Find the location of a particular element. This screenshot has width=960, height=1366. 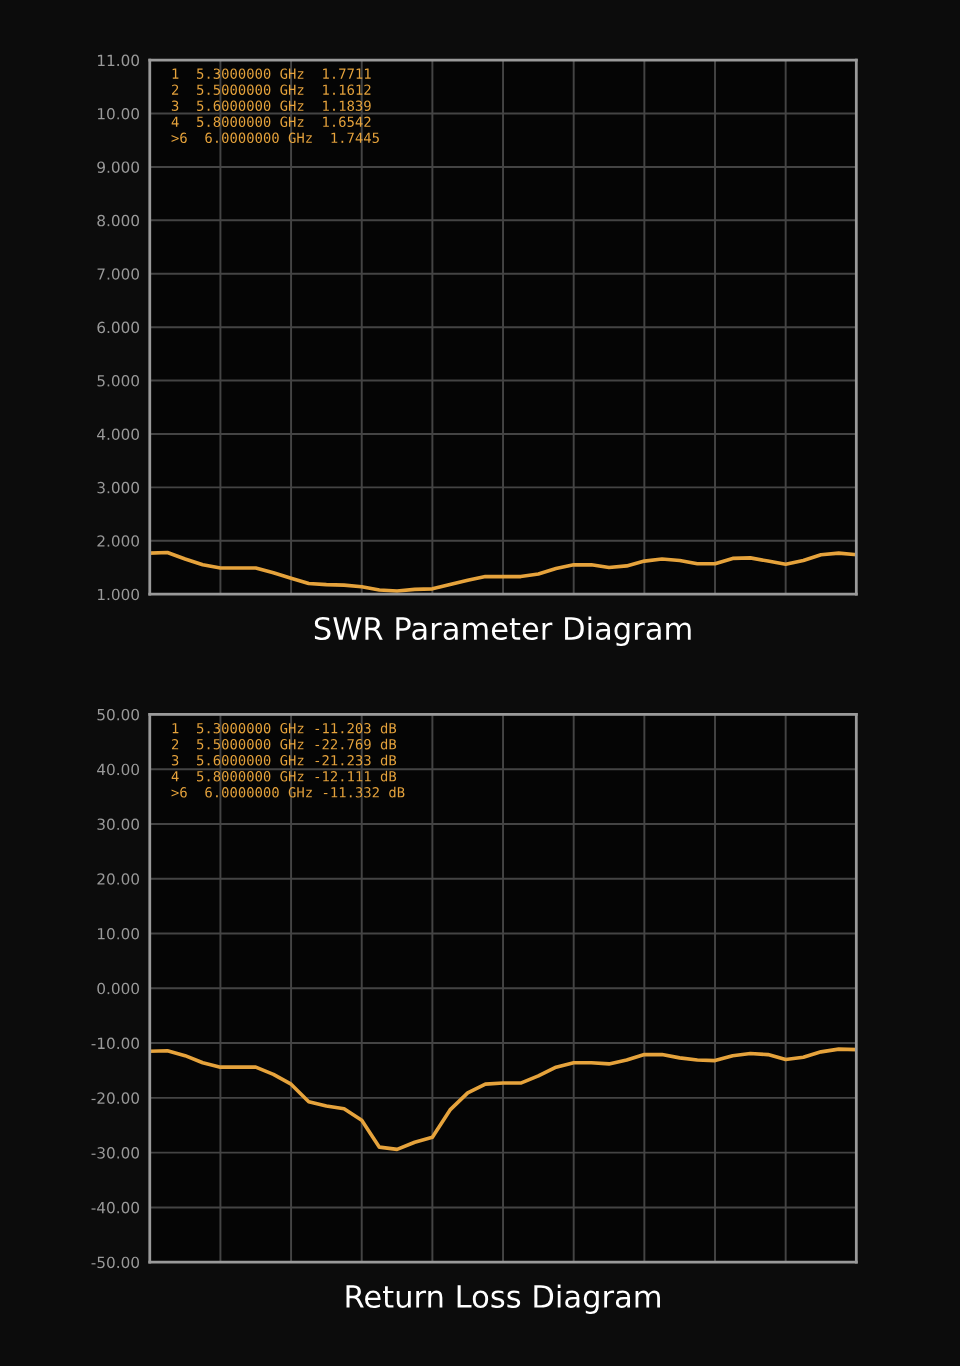

x-axis-title: Return Loss Diagram is located at coordinates (503, 1299).